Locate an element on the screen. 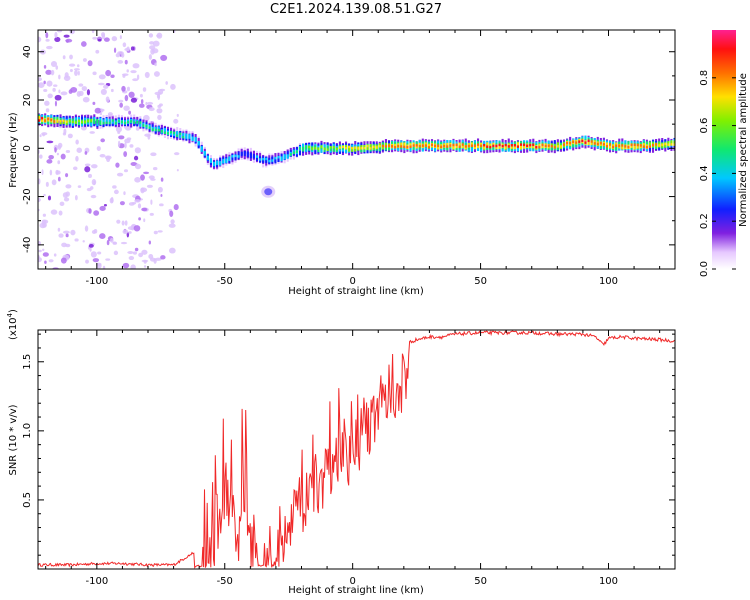  snr-scale-exponent: 4 is located at coordinates (10, 314).